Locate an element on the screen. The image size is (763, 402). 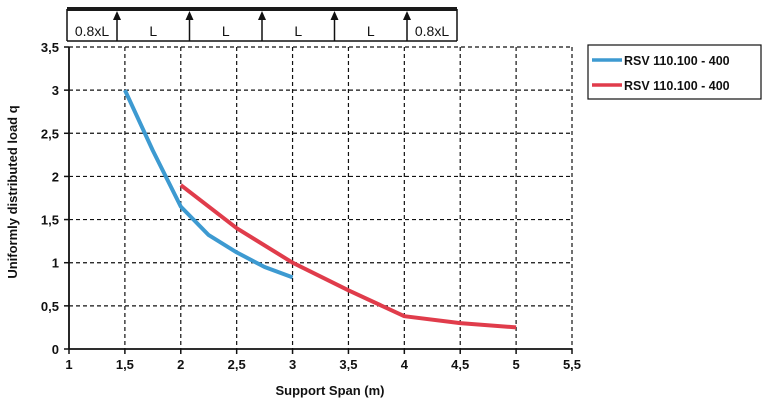
y-tick-label: 2 is located at coordinates (55, 176).